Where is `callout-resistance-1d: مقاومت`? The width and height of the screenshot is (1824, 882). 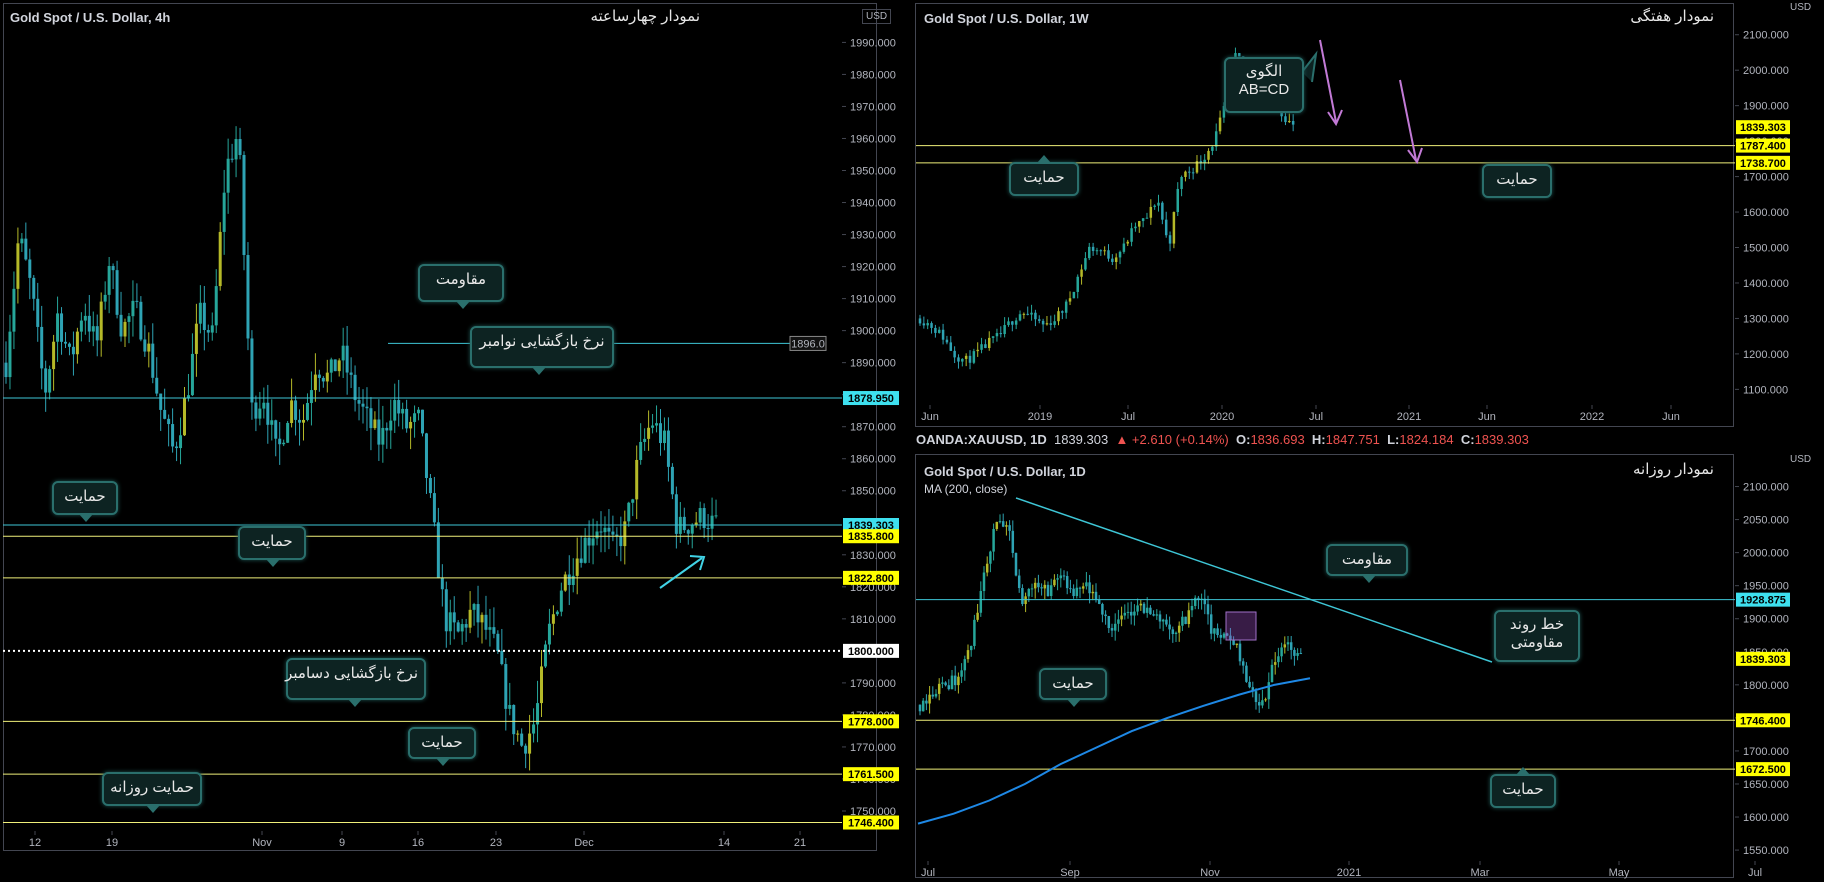 callout-resistance-1d: مقاومت is located at coordinates (1367, 563).